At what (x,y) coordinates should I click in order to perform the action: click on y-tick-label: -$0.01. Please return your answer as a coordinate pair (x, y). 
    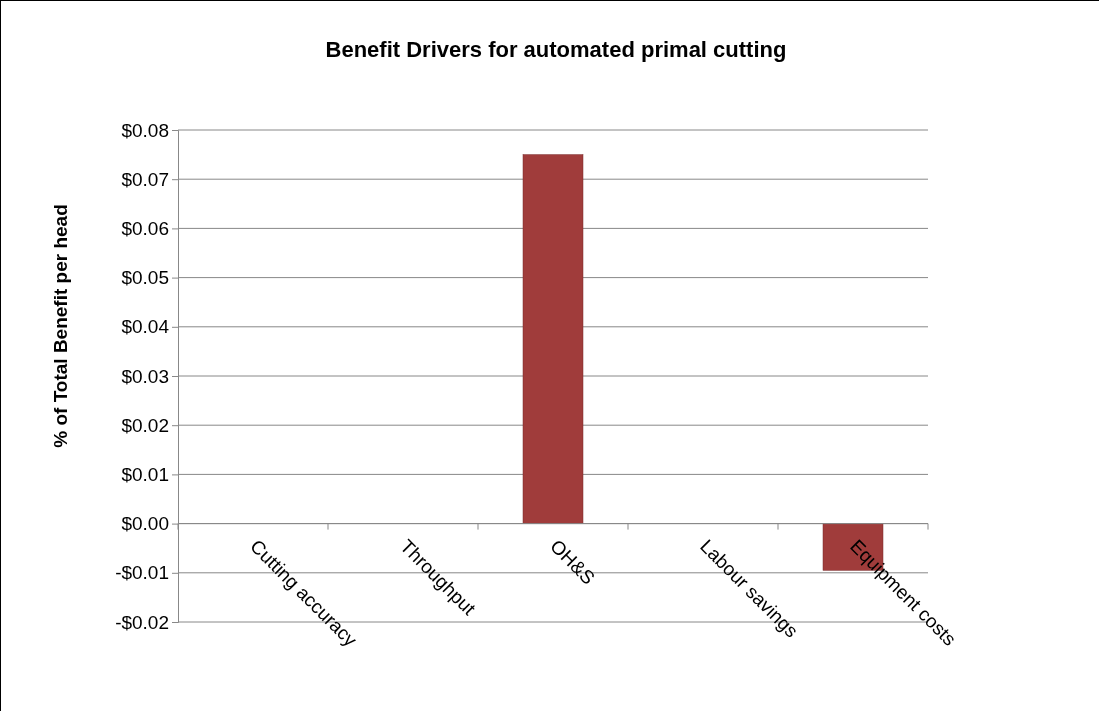
    Looking at the image, I should click on (142, 573).